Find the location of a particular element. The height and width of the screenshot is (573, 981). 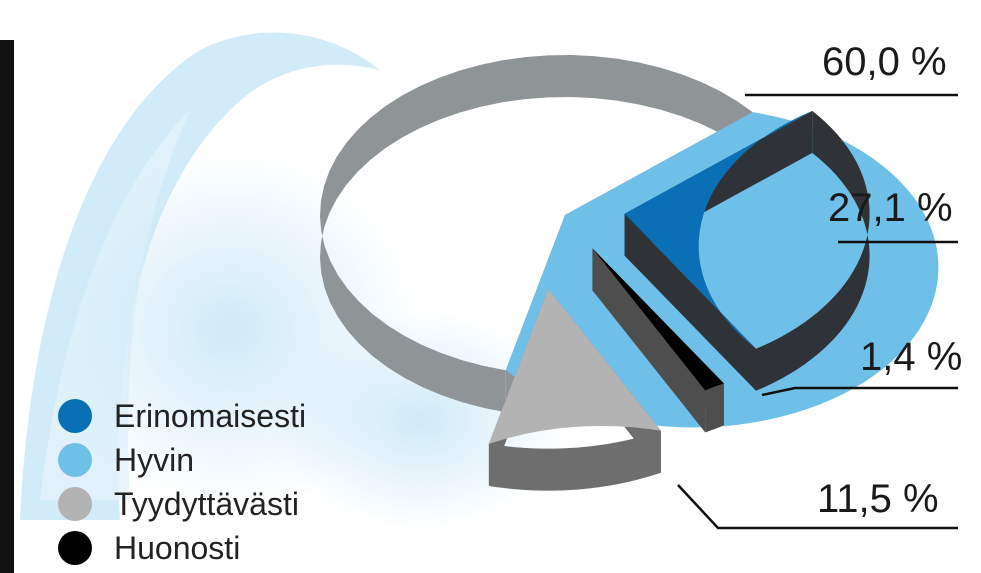

pie-slice-huonosti is located at coordinates (658, 340).